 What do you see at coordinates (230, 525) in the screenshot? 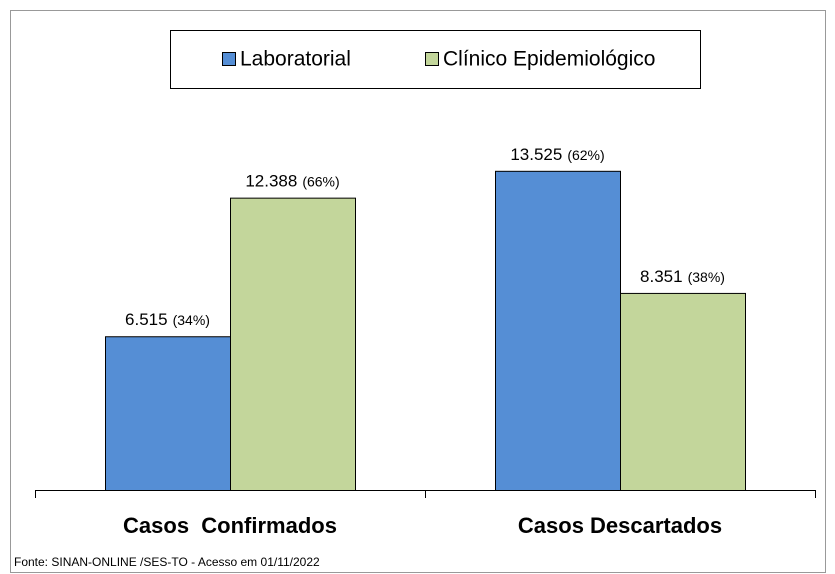
I see `x-tick-label: Casos Confirmados` at bounding box center [230, 525].